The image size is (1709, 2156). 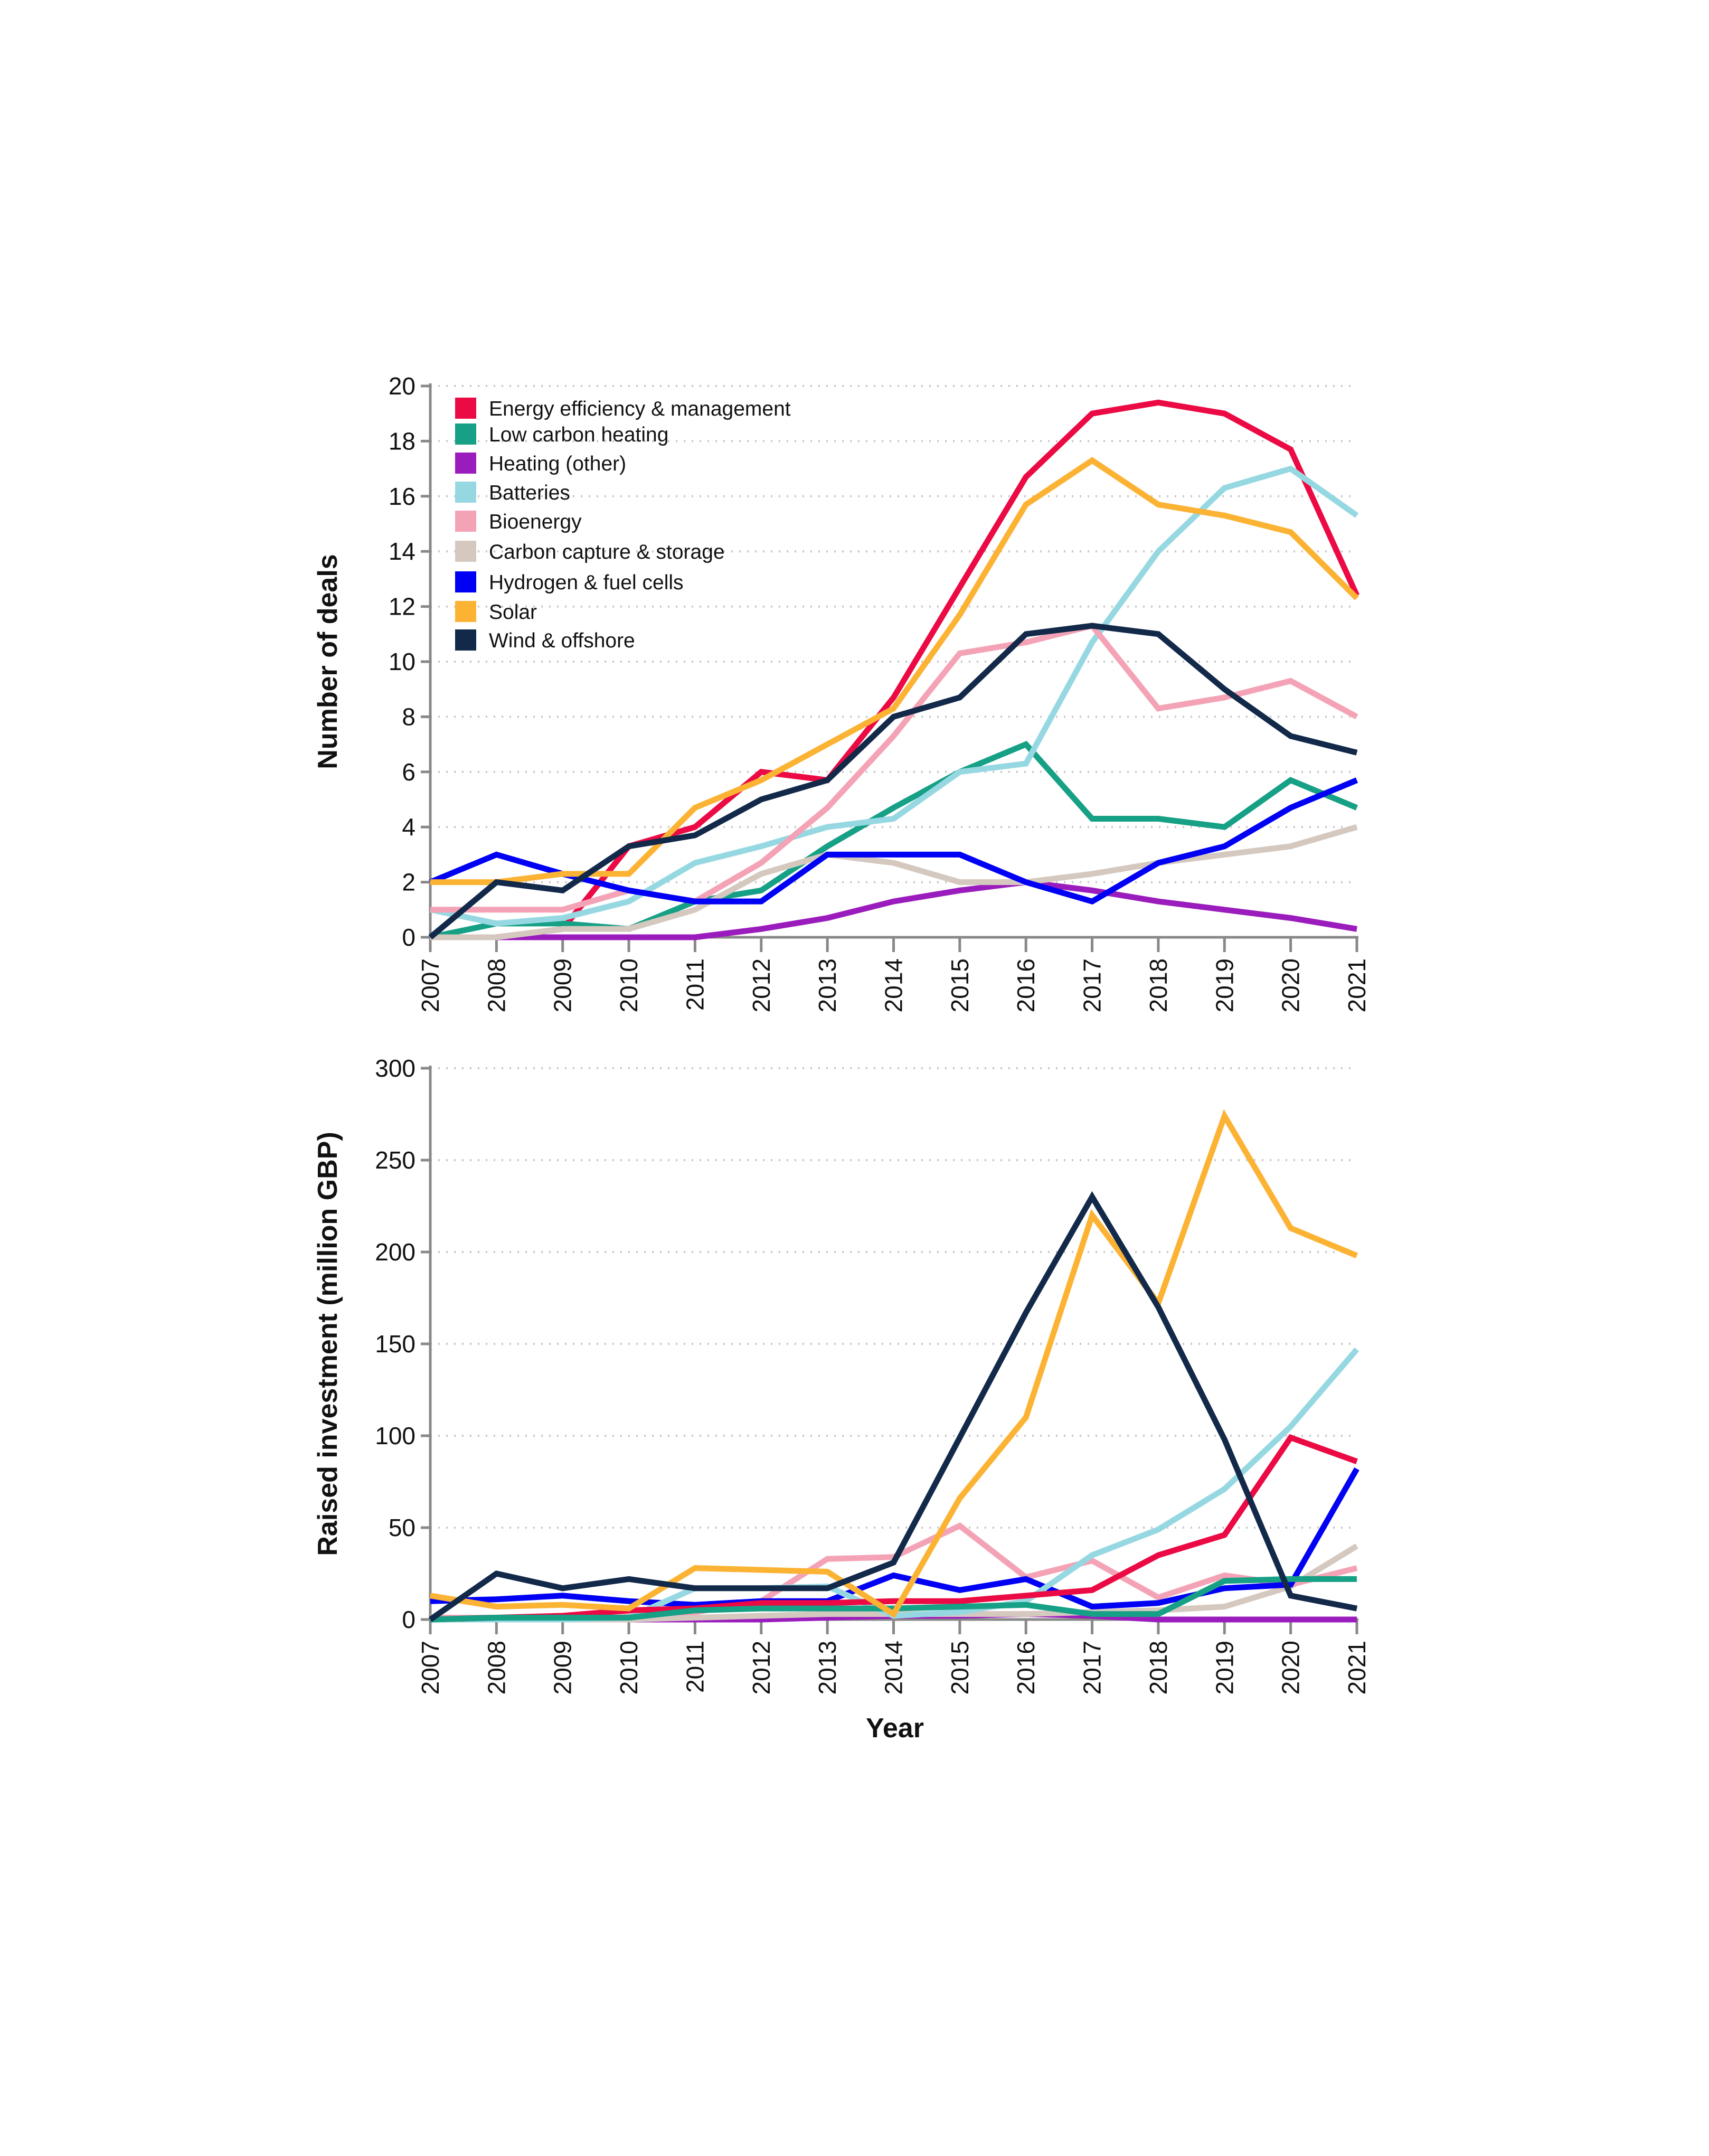 I want to click on series-line-carbon-capture-storage, so click(x=894, y=882).